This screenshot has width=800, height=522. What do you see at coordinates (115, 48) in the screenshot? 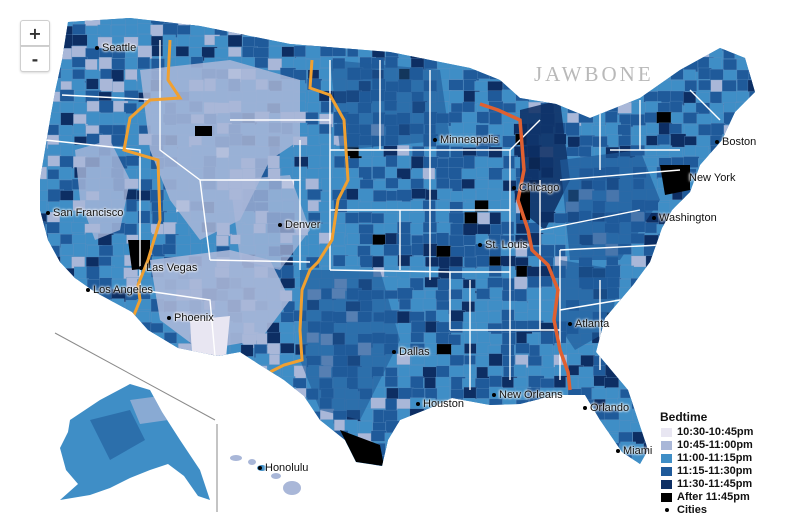
I see `city-seattle: Seattle` at bounding box center [115, 48].